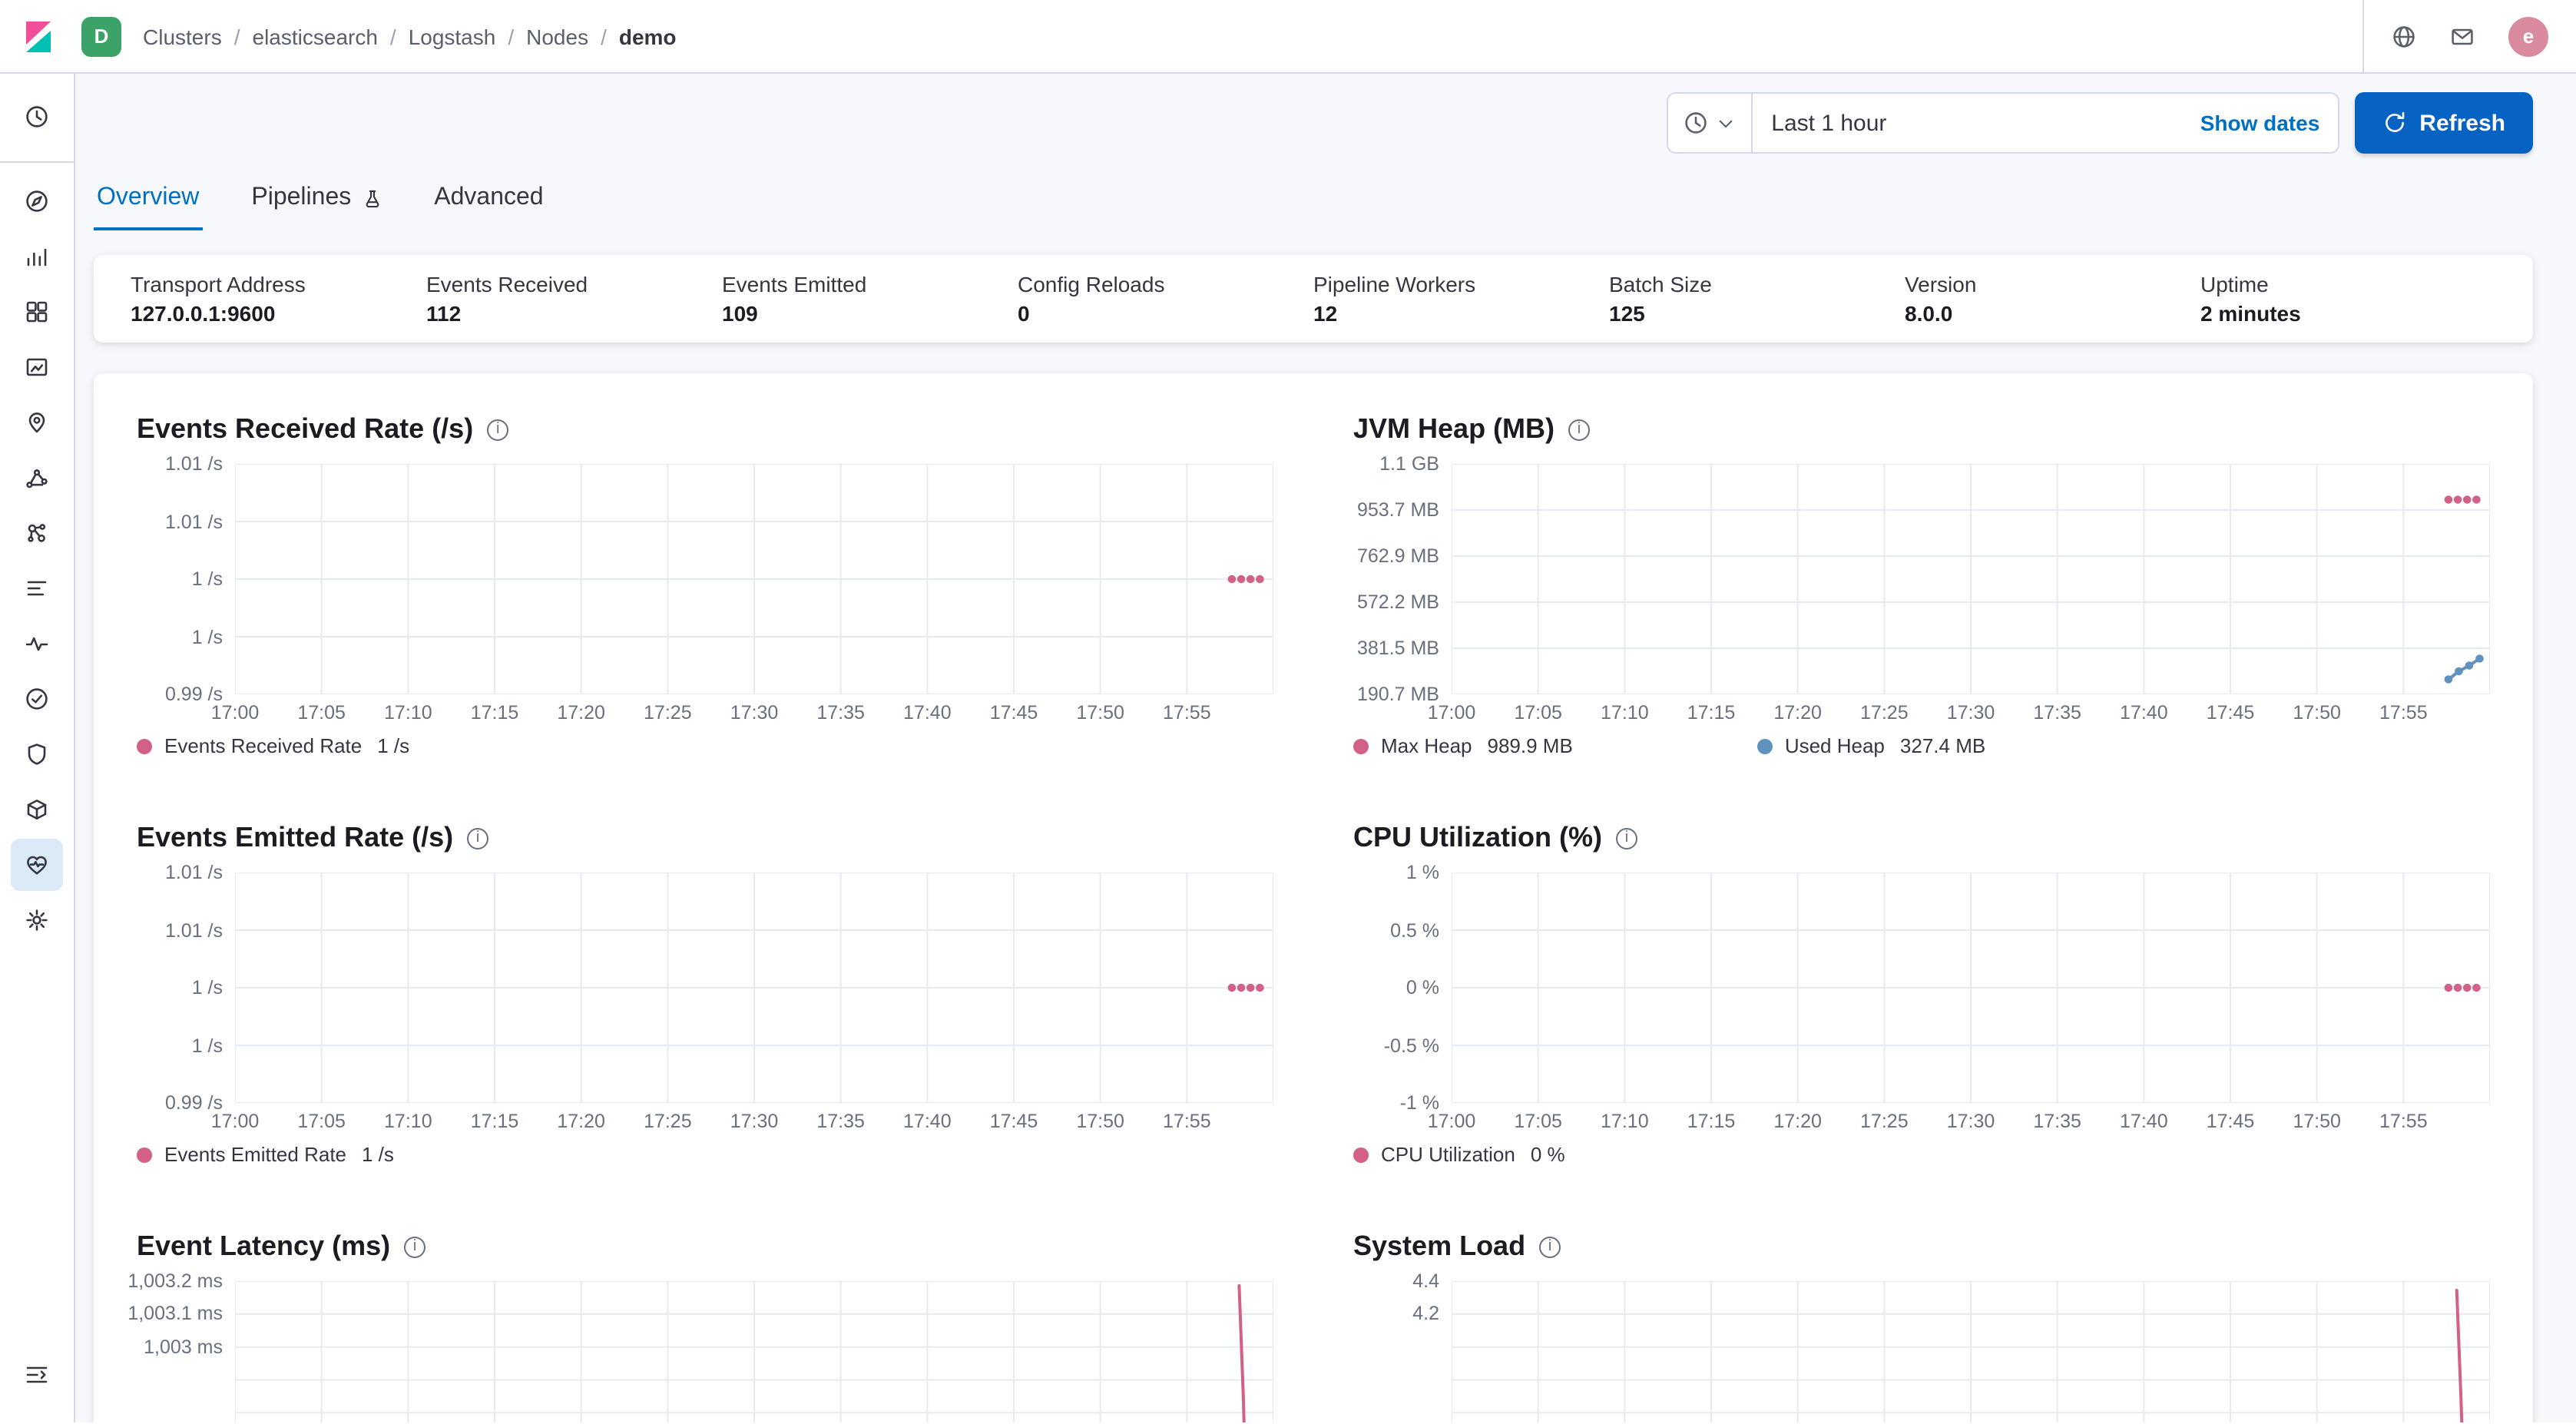 This screenshot has width=2576, height=1424. What do you see at coordinates (2404, 36) in the screenshot?
I see `help-icon` at bounding box center [2404, 36].